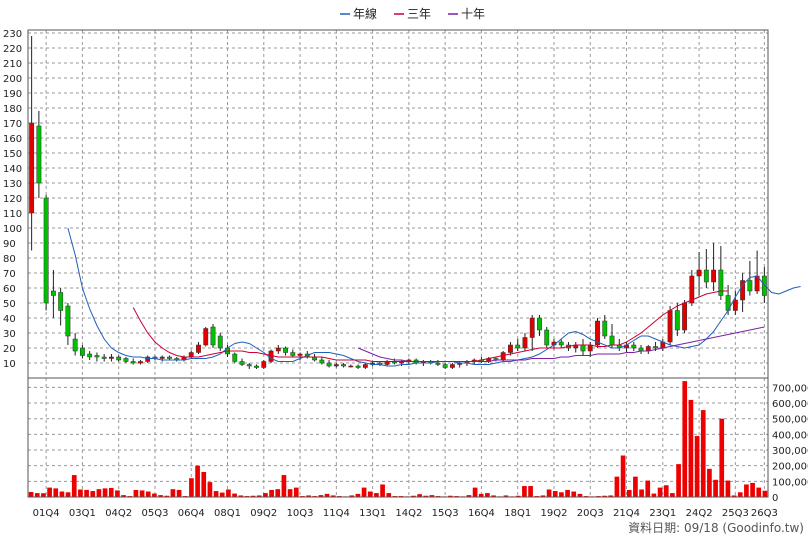 This screenshot has width=808, height=540. What do you see at coordinates (790, 420) in the screenshot?
I see `volume-tick-label: 500,000` at bounding box center [790, 420].